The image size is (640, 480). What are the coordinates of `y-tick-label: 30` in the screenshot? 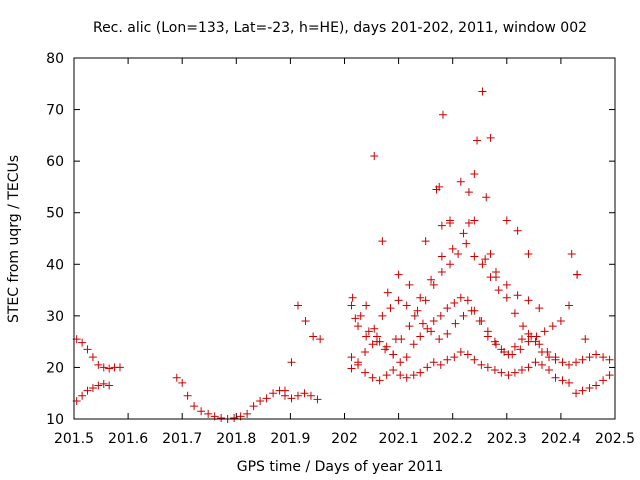 It's located at (55, 317).